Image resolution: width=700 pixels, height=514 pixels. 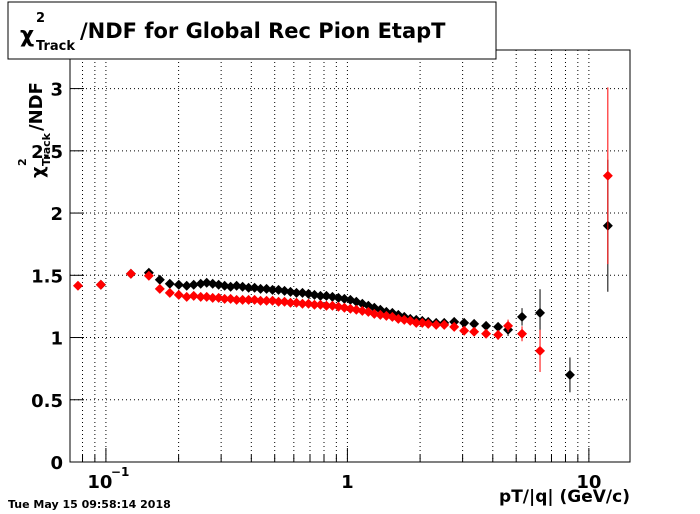 I want to click on title-sup: 2, so click(x=40, y=18).